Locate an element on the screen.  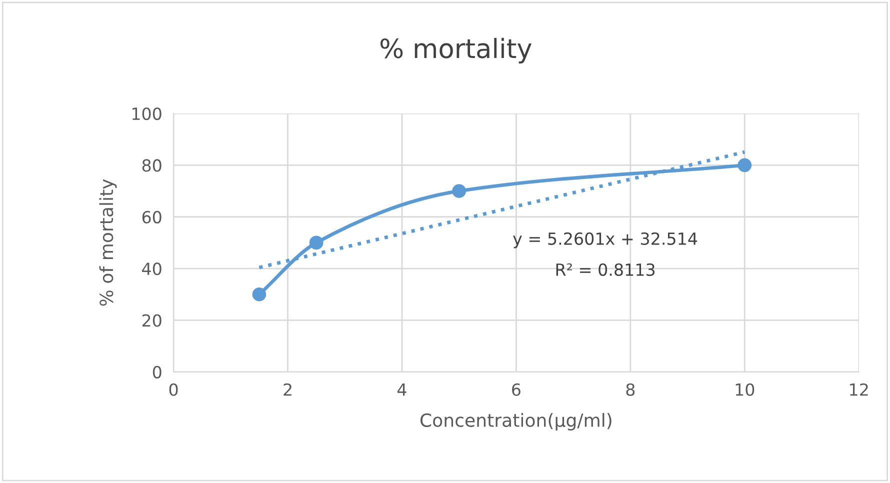
y-tick-label: 40 is located at coordinates (152, 269).